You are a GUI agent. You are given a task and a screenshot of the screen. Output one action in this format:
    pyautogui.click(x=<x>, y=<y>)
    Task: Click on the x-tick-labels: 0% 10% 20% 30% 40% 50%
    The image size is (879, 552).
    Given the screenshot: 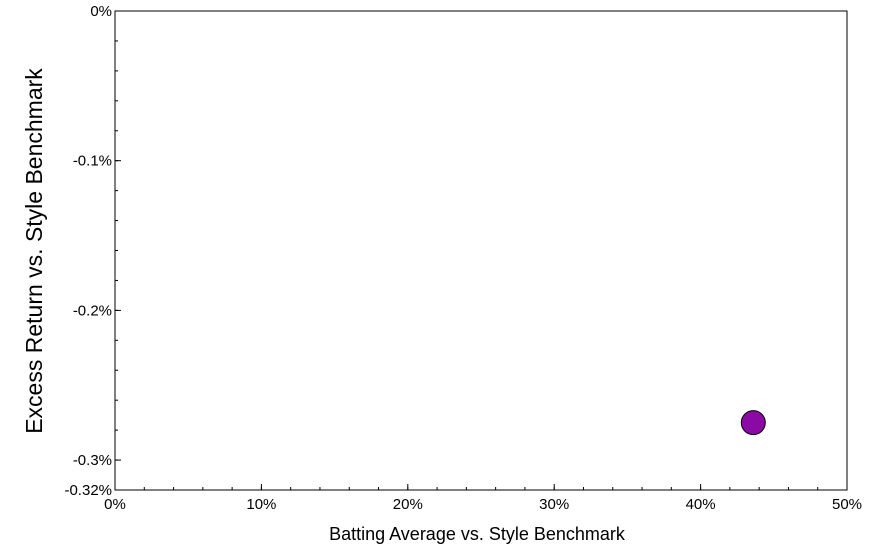 What is the action you would take?
    pyautogui.click(x=483, y=504)
    